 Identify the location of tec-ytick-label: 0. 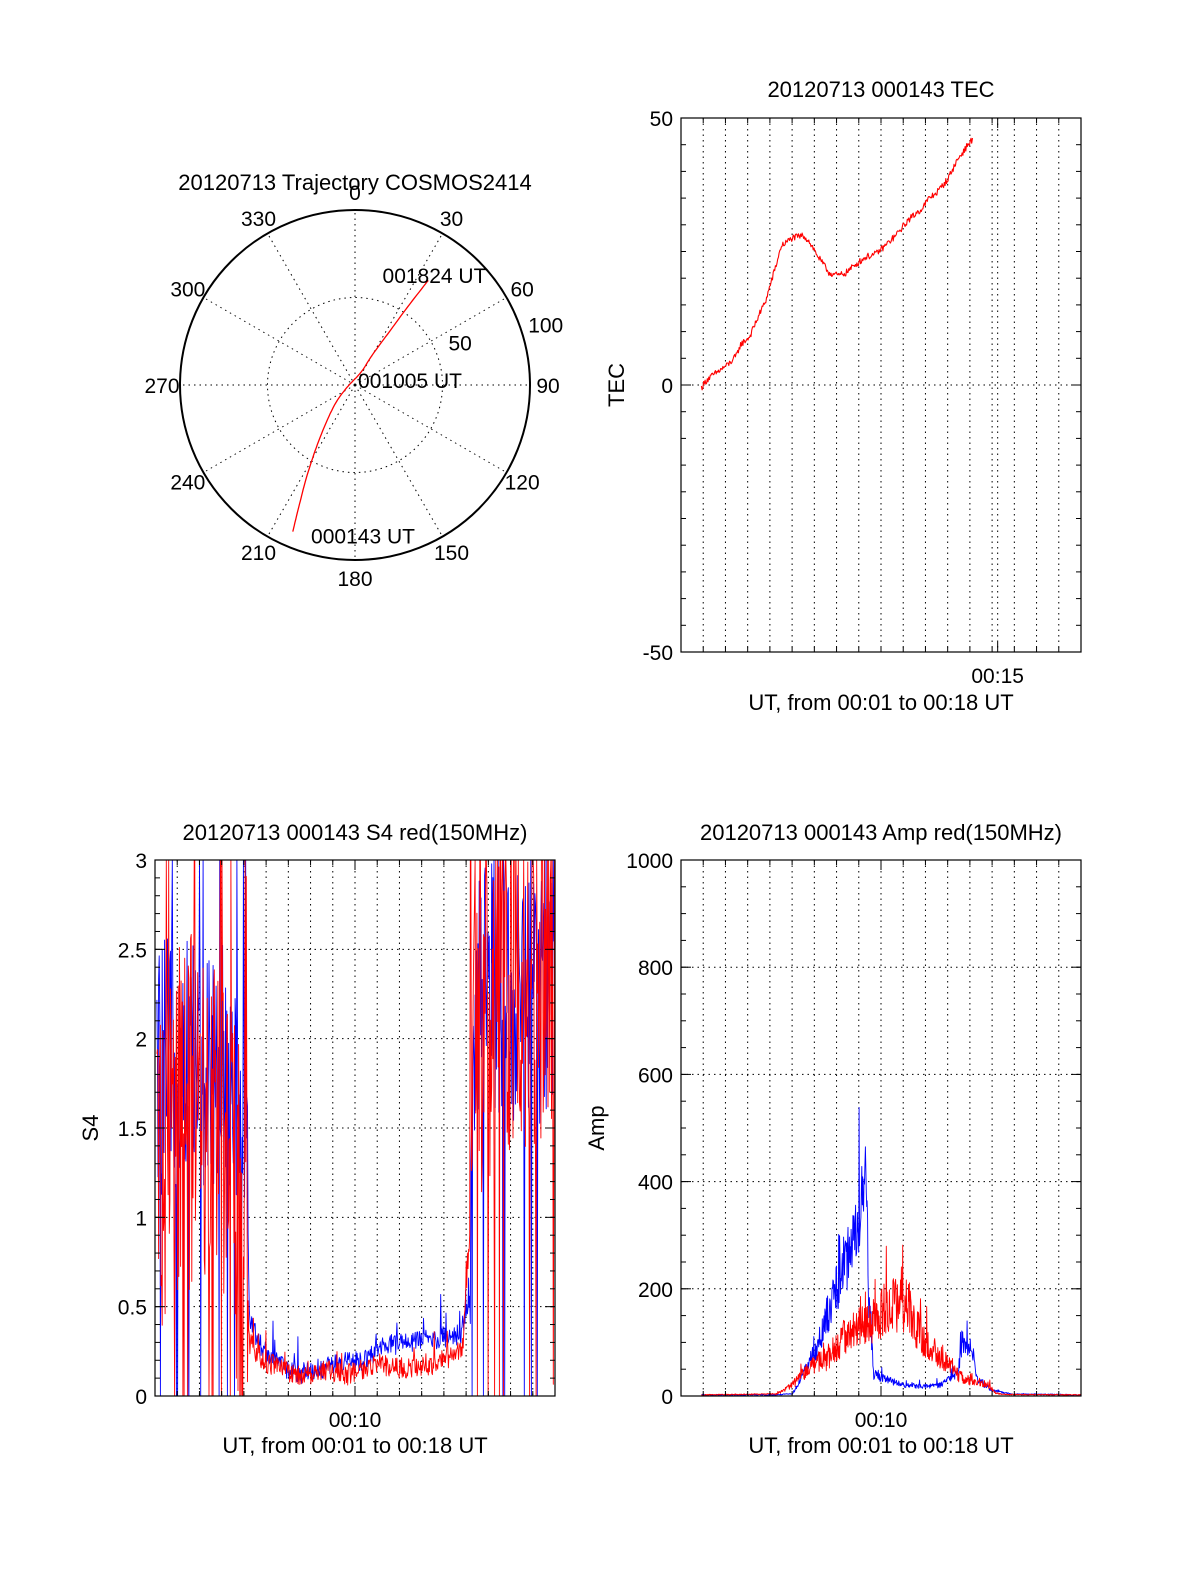
(667, 386).